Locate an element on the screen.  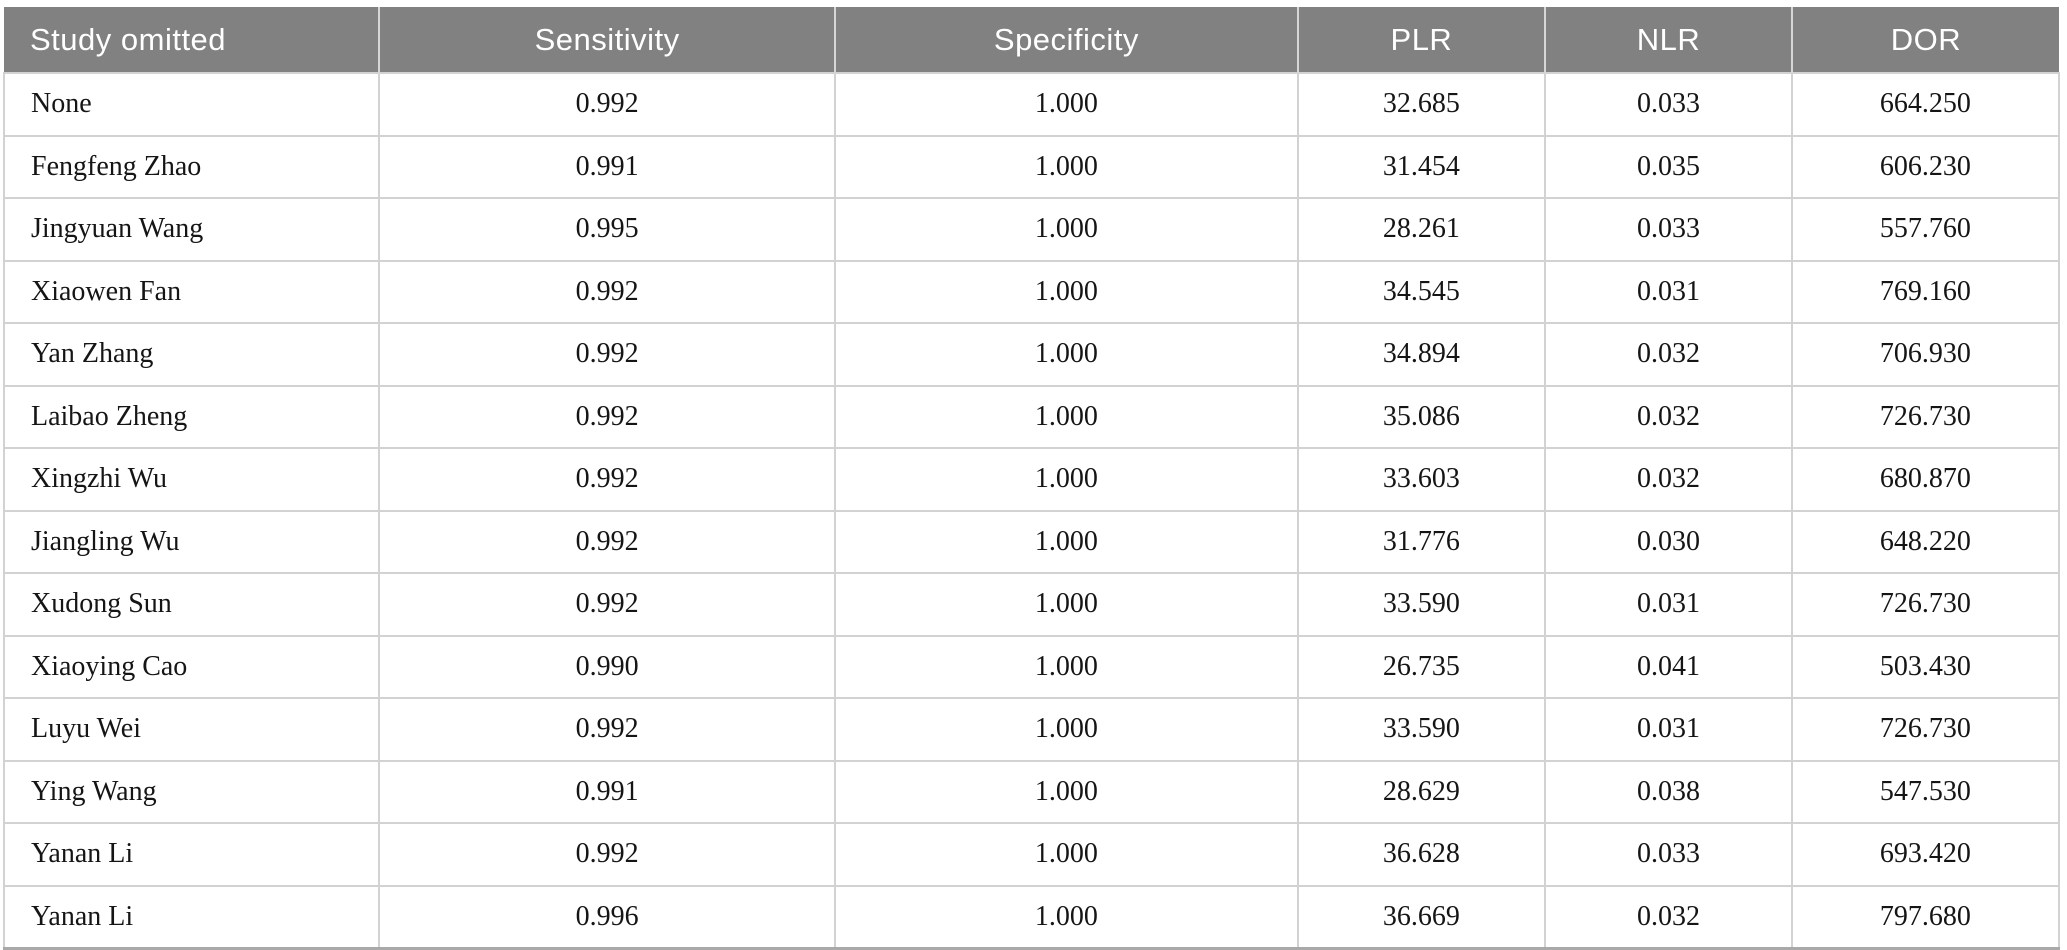
cell-study: Xiaowen Fan is located at coordinates (191, 291).